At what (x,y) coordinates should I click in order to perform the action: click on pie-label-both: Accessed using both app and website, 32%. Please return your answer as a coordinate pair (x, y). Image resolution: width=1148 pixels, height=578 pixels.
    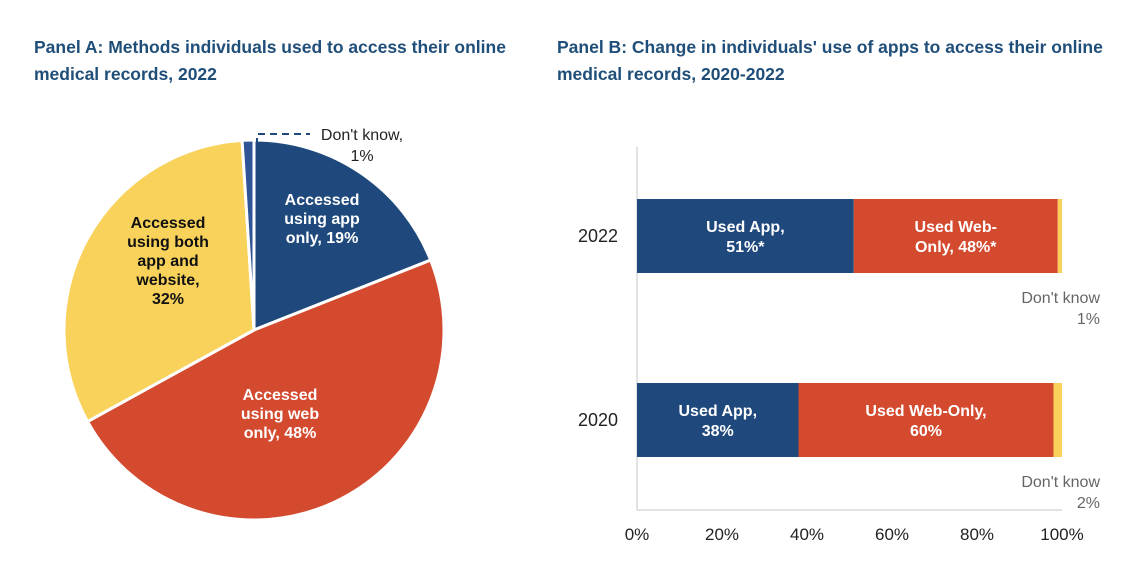
    Looking at the image, I should click on (168, 261).